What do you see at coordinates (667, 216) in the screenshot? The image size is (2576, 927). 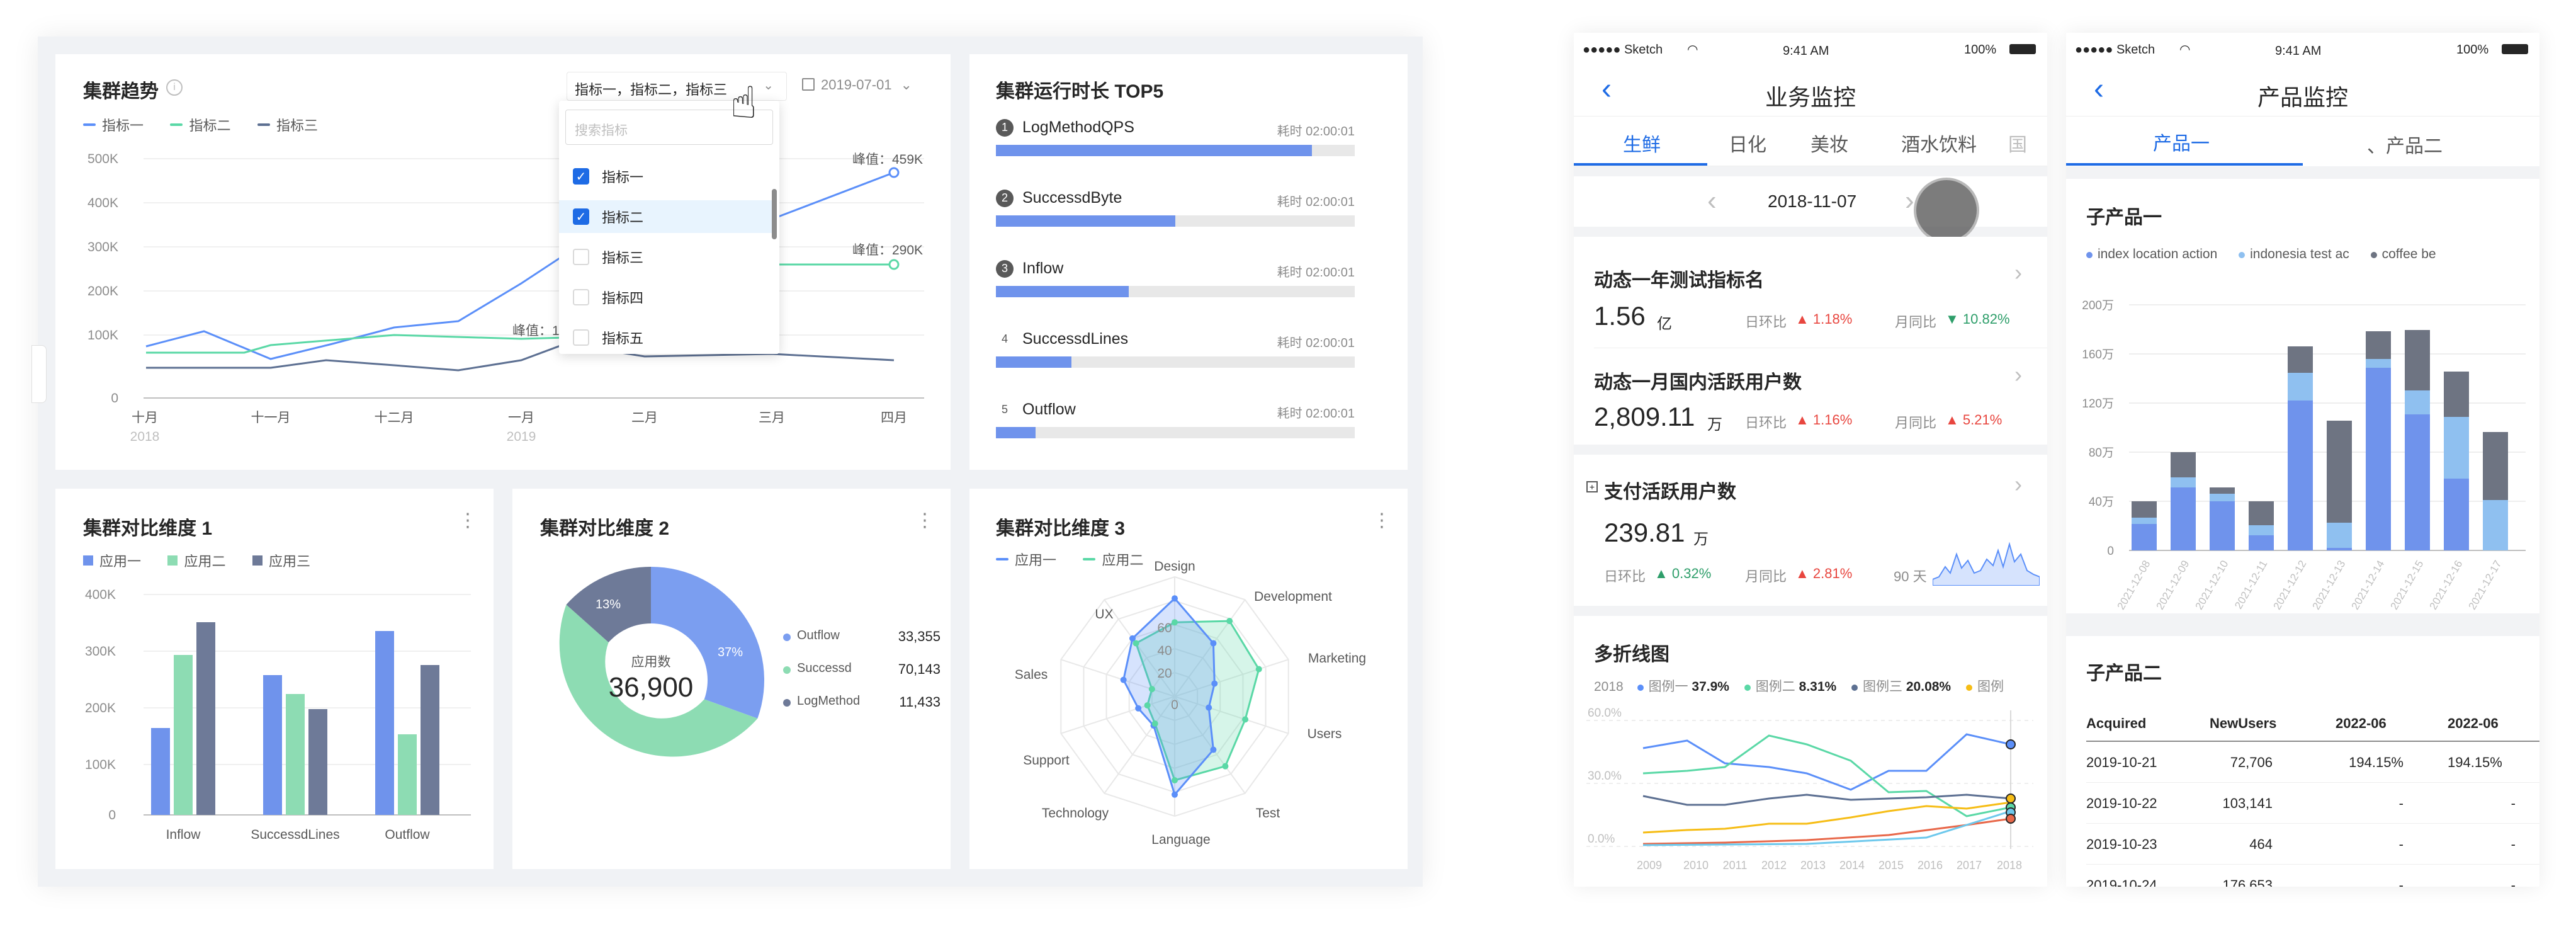 I see `dropdown-option: ✓ 指标二` at bounding box center [667, 216].